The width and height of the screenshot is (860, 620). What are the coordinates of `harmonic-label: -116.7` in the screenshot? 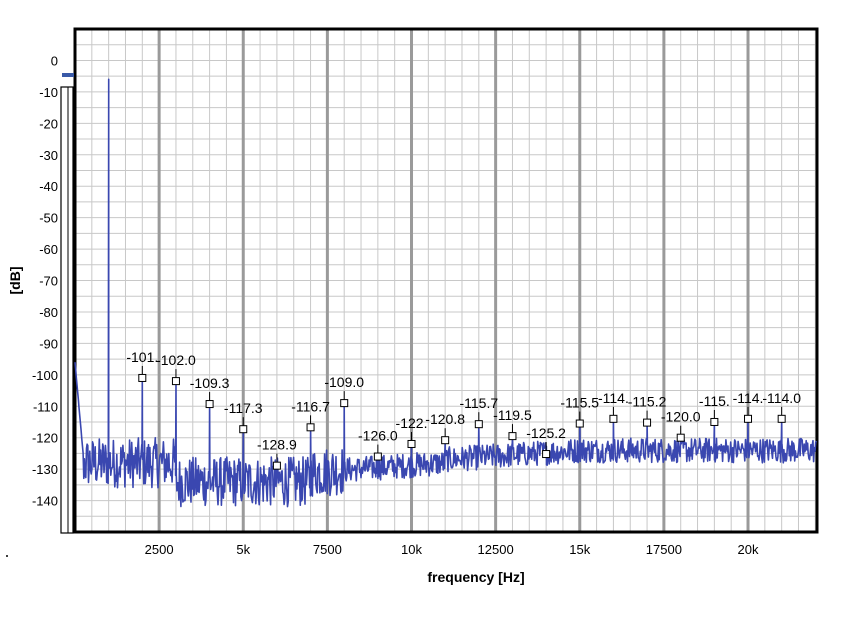 It's located at (310, 406).